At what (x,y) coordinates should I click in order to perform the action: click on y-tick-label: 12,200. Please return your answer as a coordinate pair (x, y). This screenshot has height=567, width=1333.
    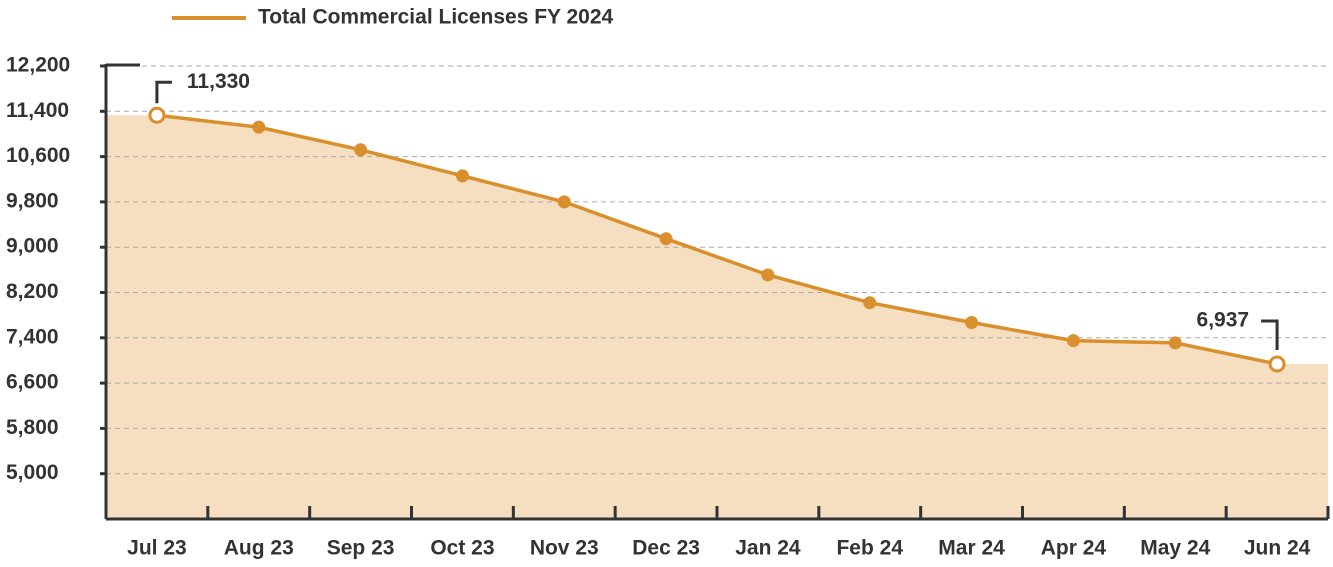
    Looking at the image, I should click on (38, 65).